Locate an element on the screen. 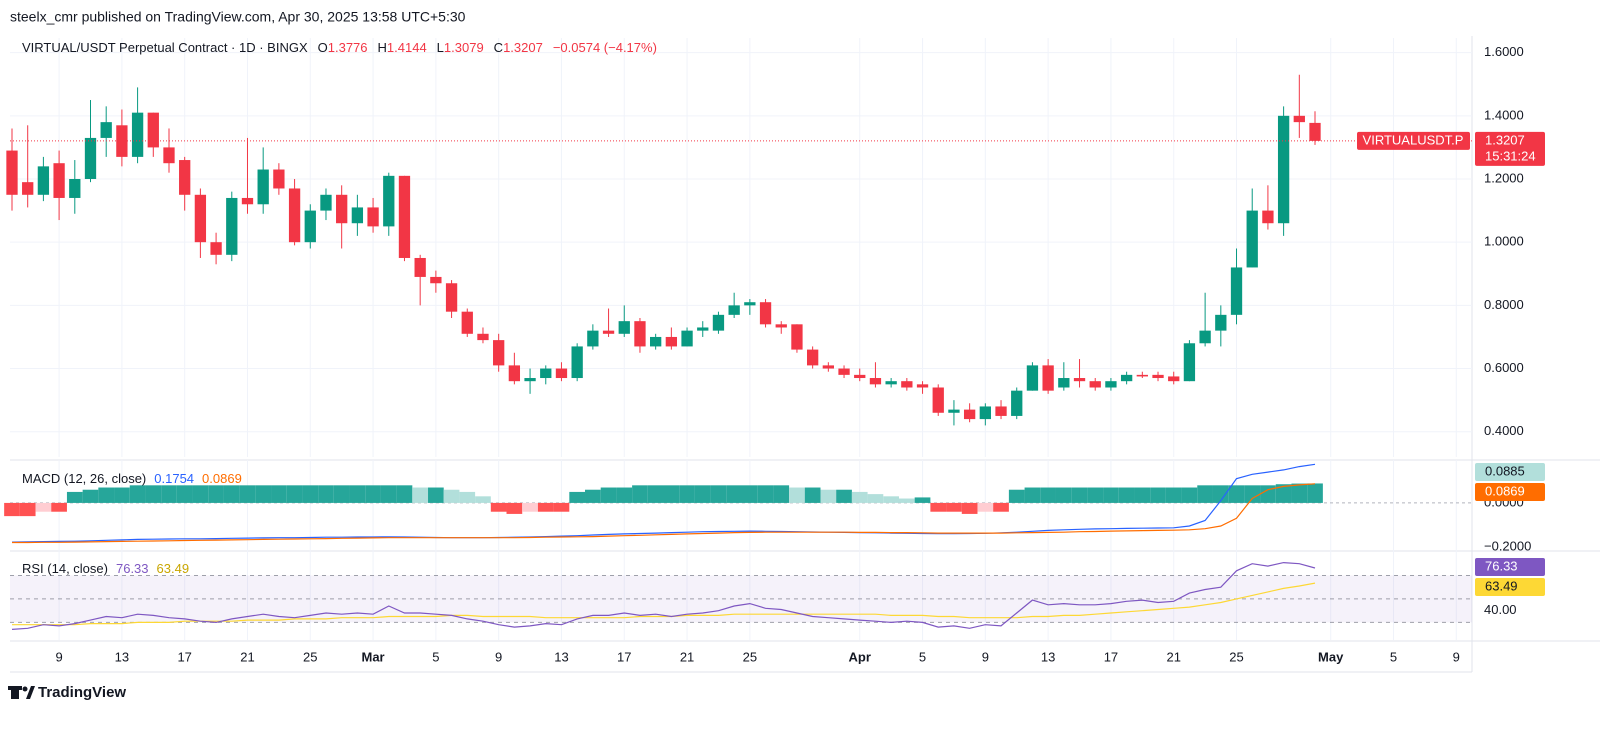 This screenshot has width=1600, height=729. macd-value: 0.1754 is located at coordinates (174, 478).